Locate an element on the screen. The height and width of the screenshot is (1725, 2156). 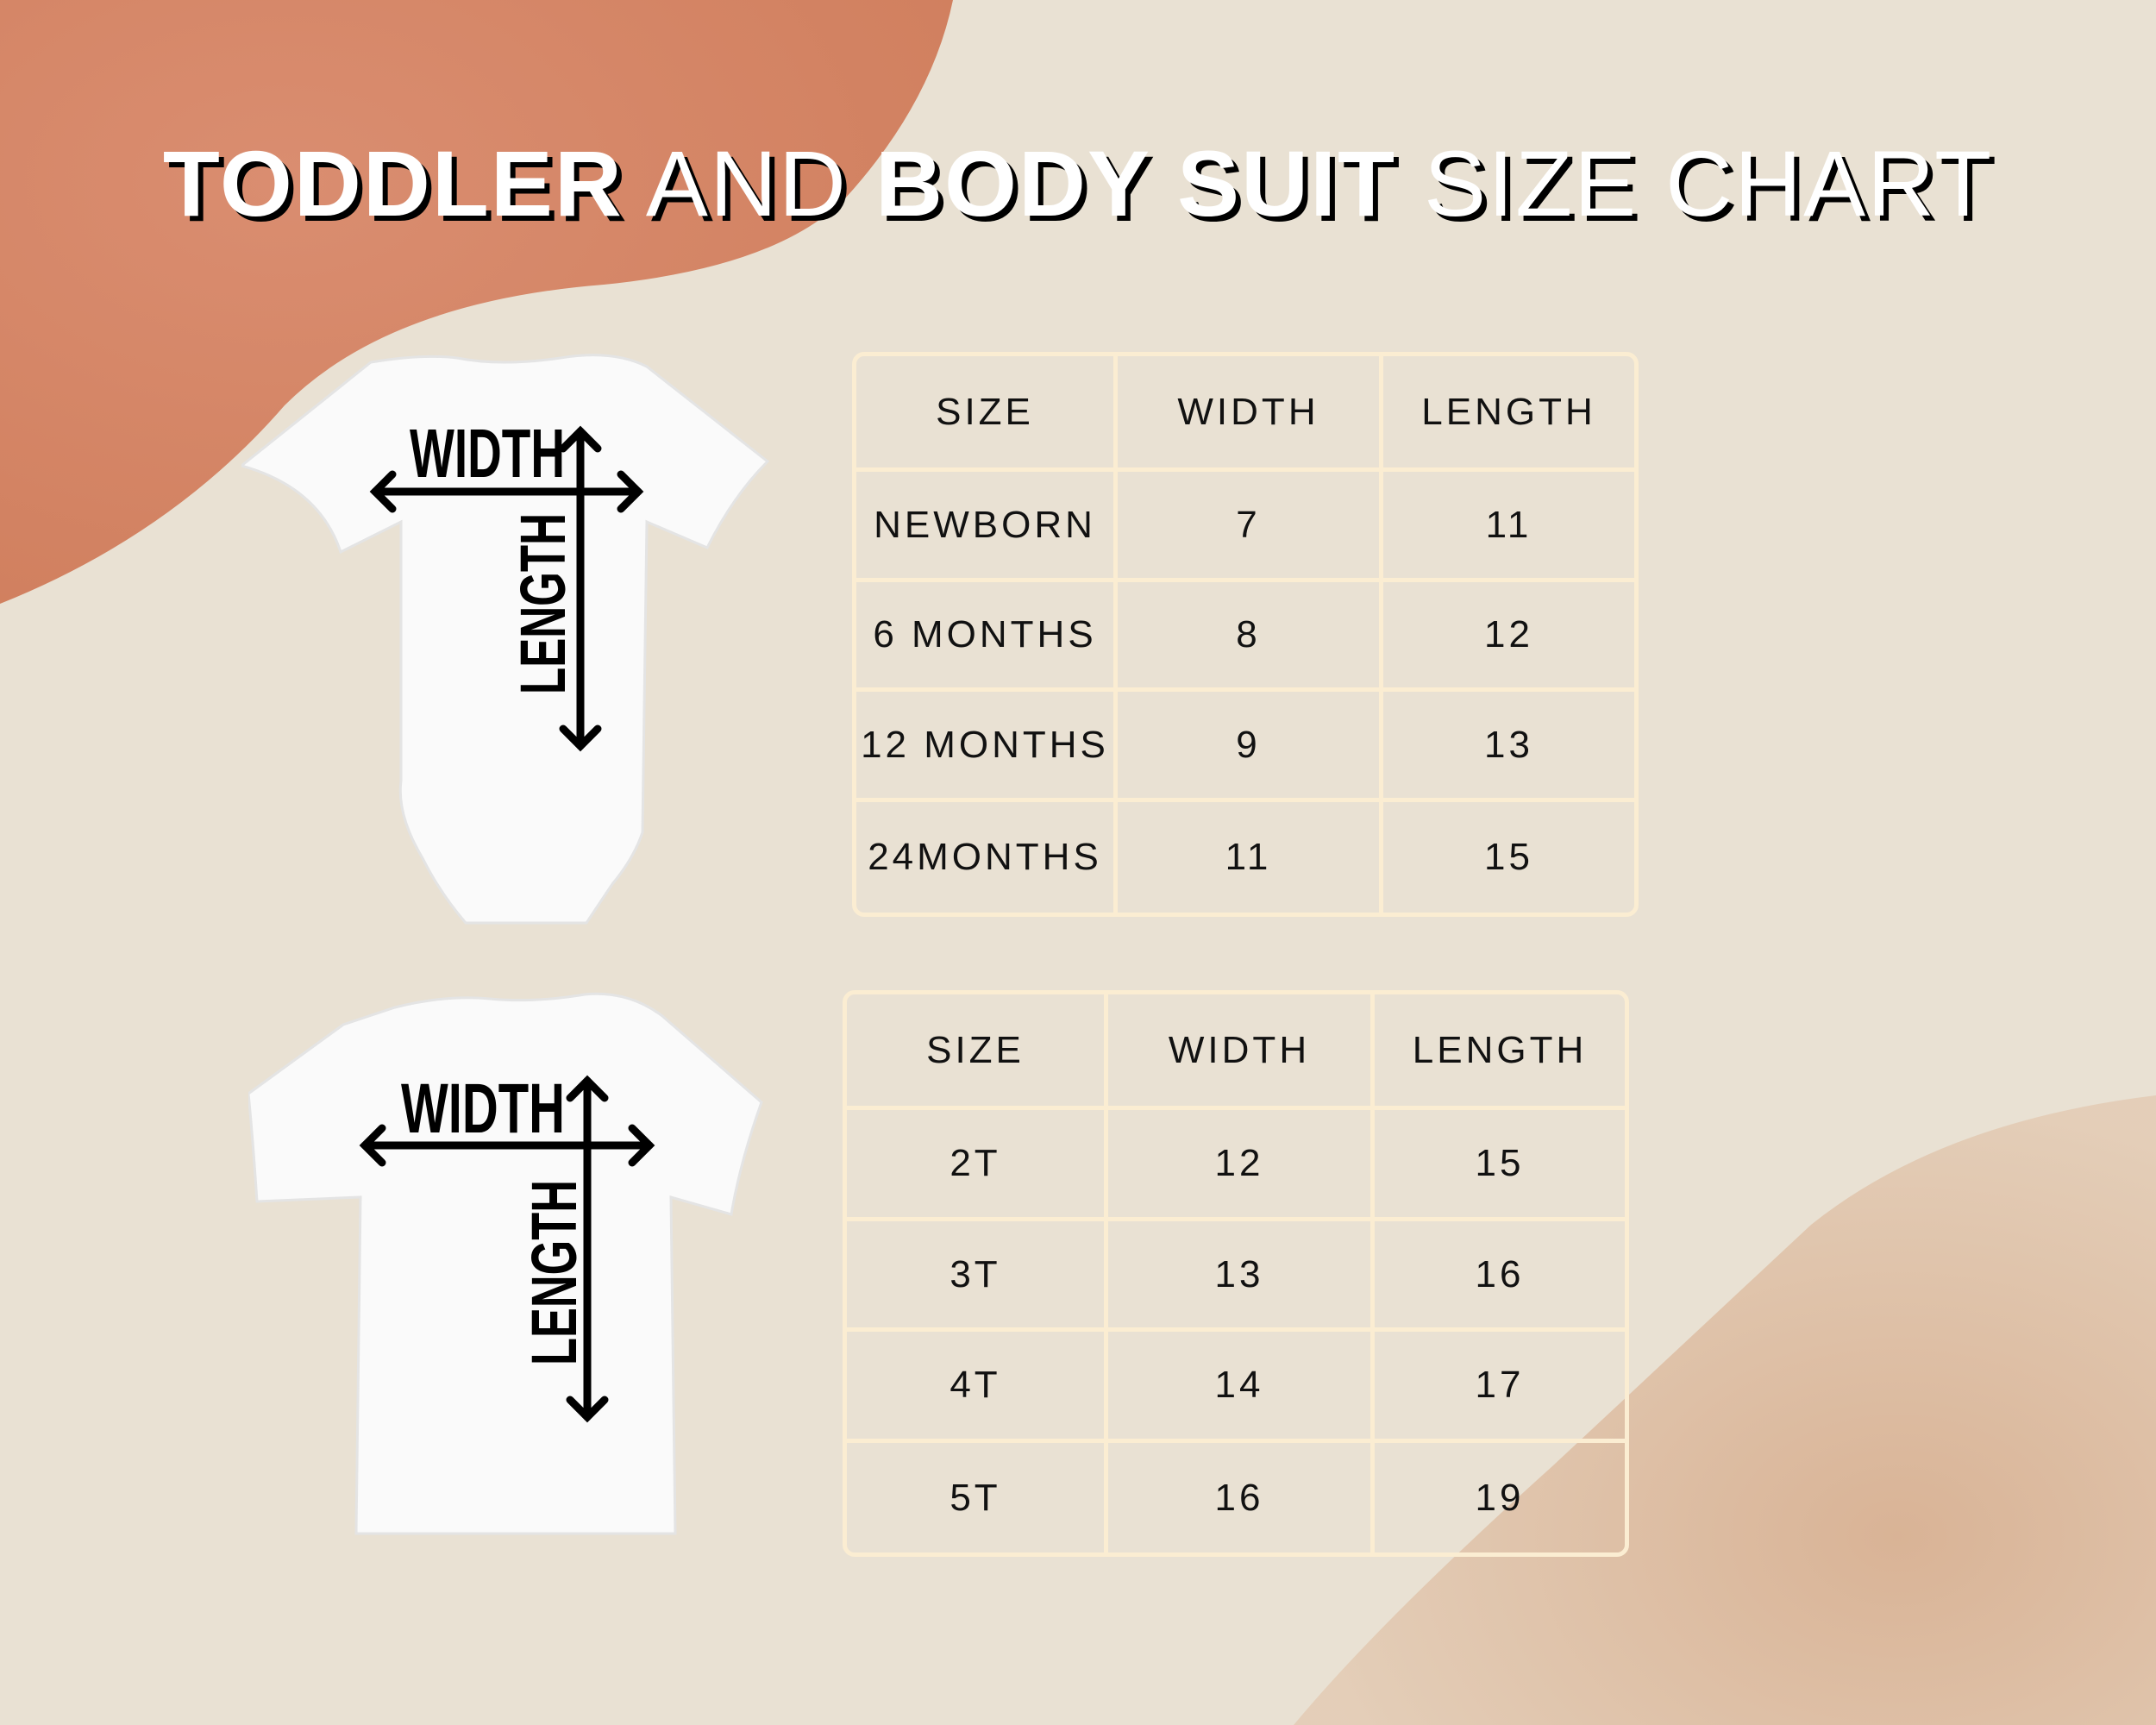
title-word: AND is located at coordinates (746, 183).